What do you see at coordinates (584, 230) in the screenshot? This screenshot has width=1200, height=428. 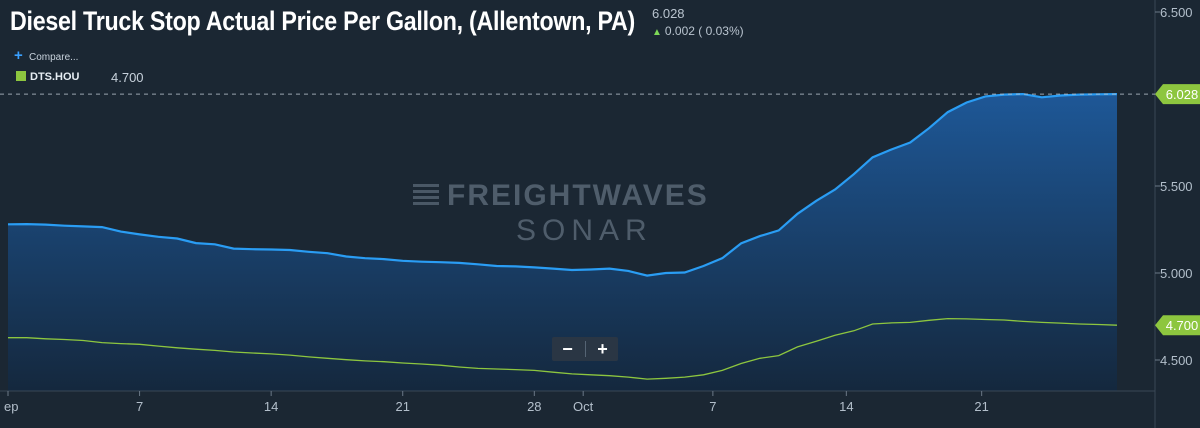 I see `watermark-line2: SONAR` at bounding box center [584, 230].